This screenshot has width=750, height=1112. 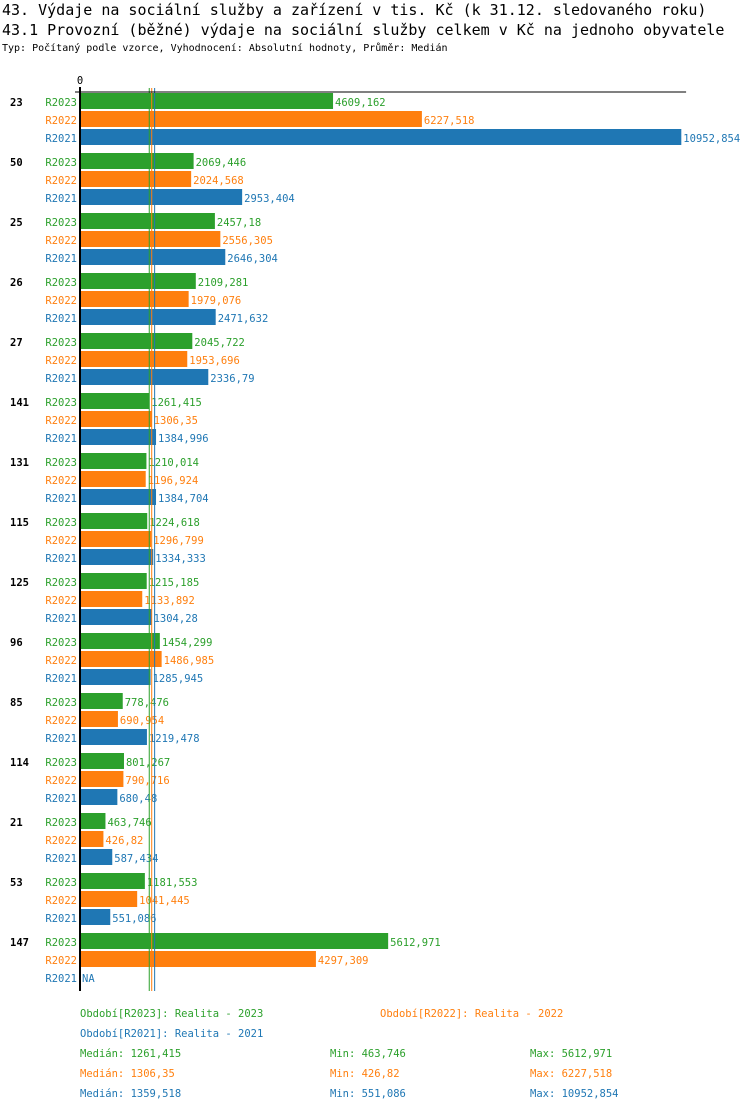 I want to click on data-label: 680,48, so click(x=138, y=799).